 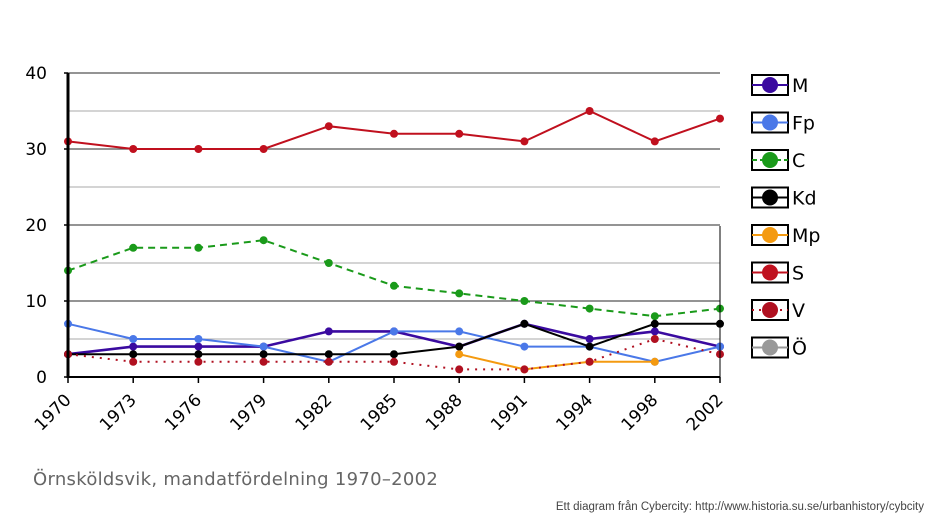 What do you see at coordinates (574, 412) in the screenshot?
I see `x-tick-label: 1994` at bounding box center [574, 412].